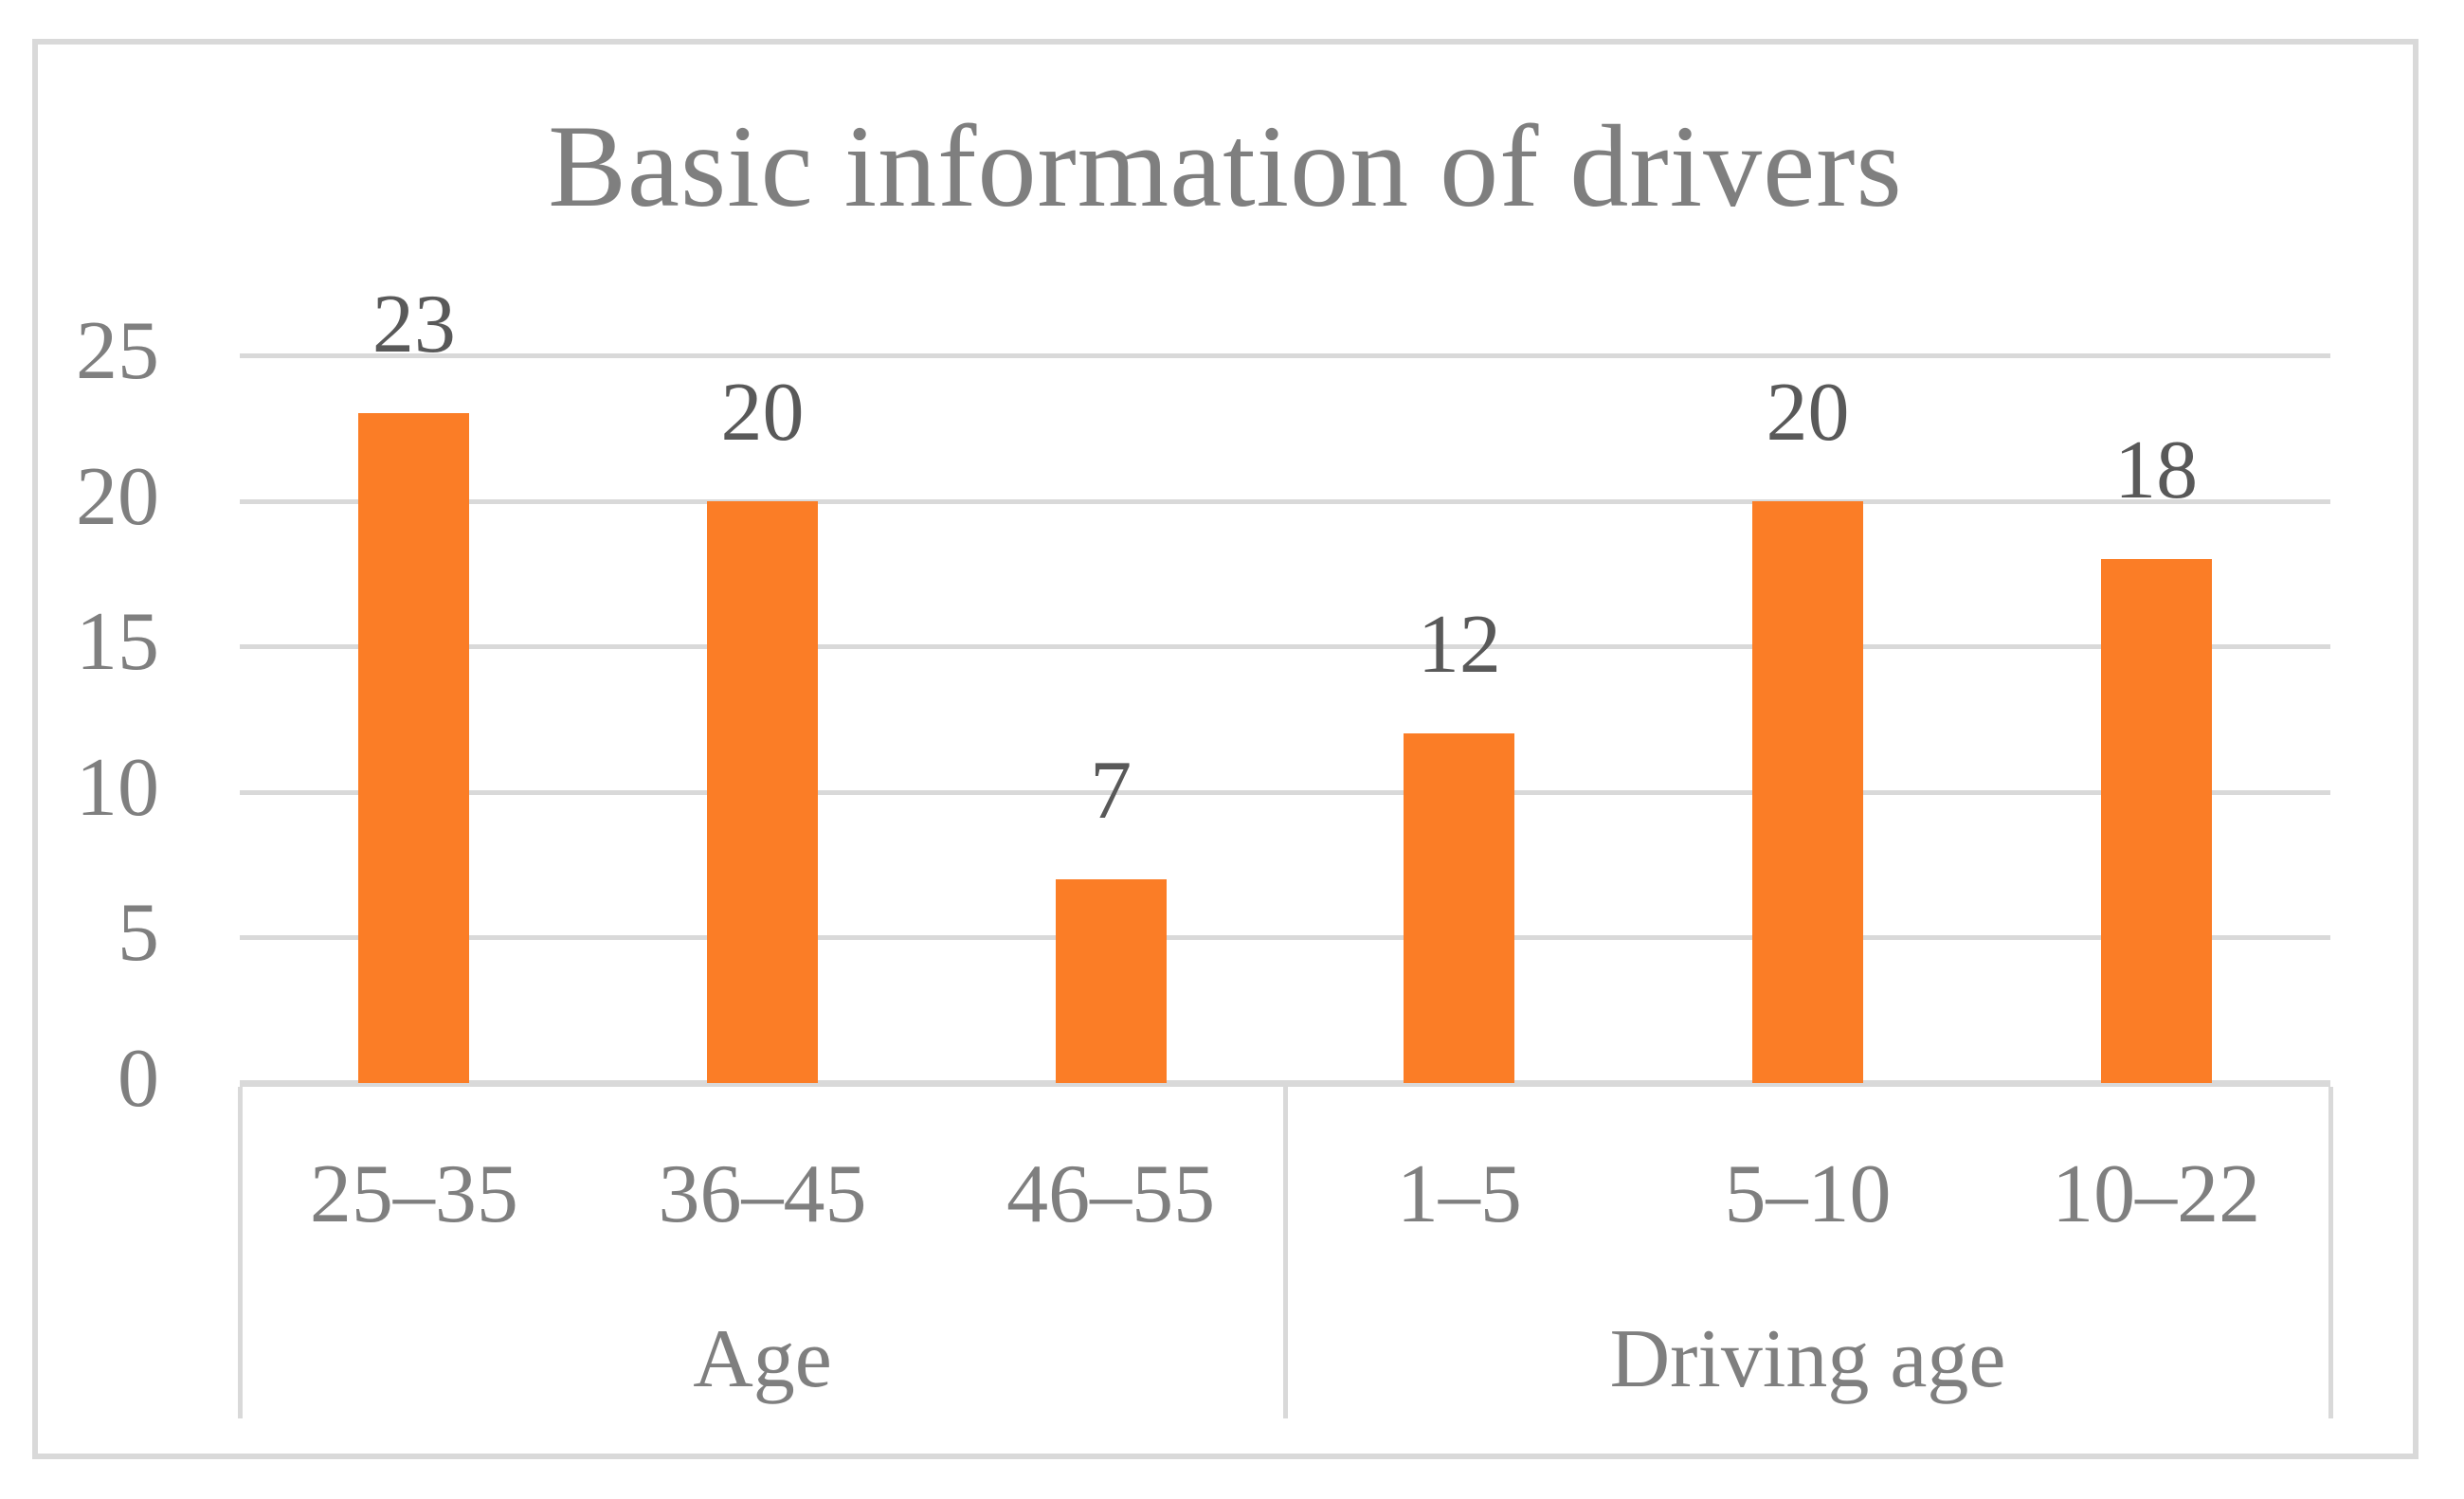 This screenshot has width=2464, height=1499. I want to click on group-label-age: Age, so click(762, 1359).